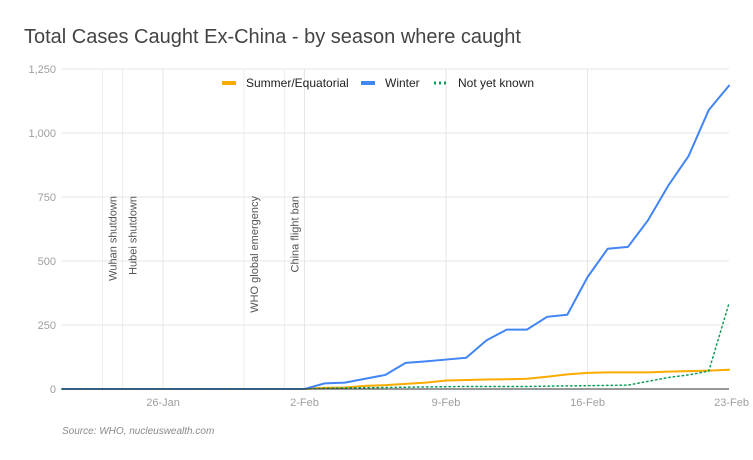  Describe the element at coordinates (297, 83) in the screenshot. I see `legend-label: Summer/Equatorial` at that location.